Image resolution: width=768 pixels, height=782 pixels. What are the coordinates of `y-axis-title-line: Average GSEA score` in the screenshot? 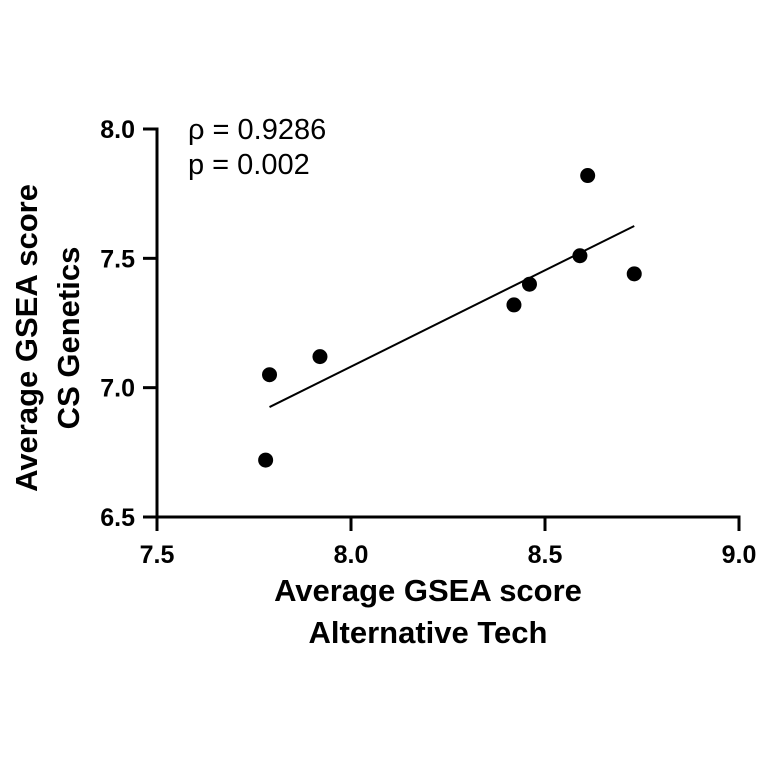 It's located at (26, 338).